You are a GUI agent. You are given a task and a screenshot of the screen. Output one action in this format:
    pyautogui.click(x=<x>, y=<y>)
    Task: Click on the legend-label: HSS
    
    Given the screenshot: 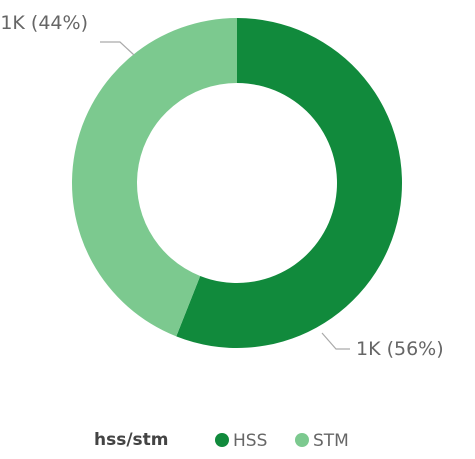 What is the action you would take?
    pyautogui.click(x=250, y=441)
    